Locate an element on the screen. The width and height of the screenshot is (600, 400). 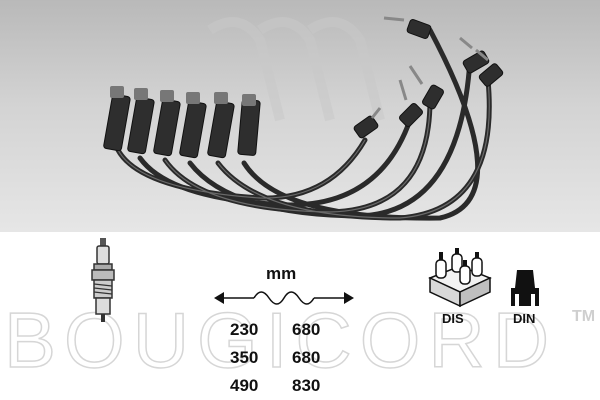
ignition-coil-icon is located at coordinates (459, 281).